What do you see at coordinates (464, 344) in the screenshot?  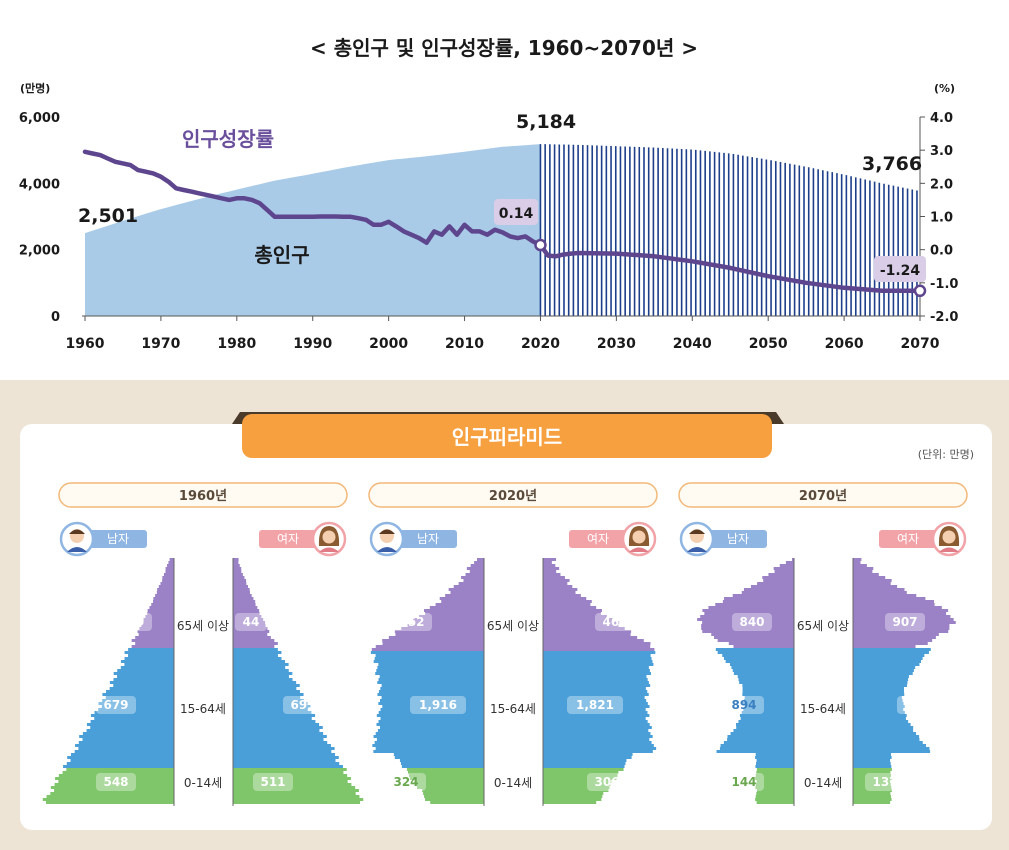 I see `x-tick-label: 2010` at bounding box center [464, 344].